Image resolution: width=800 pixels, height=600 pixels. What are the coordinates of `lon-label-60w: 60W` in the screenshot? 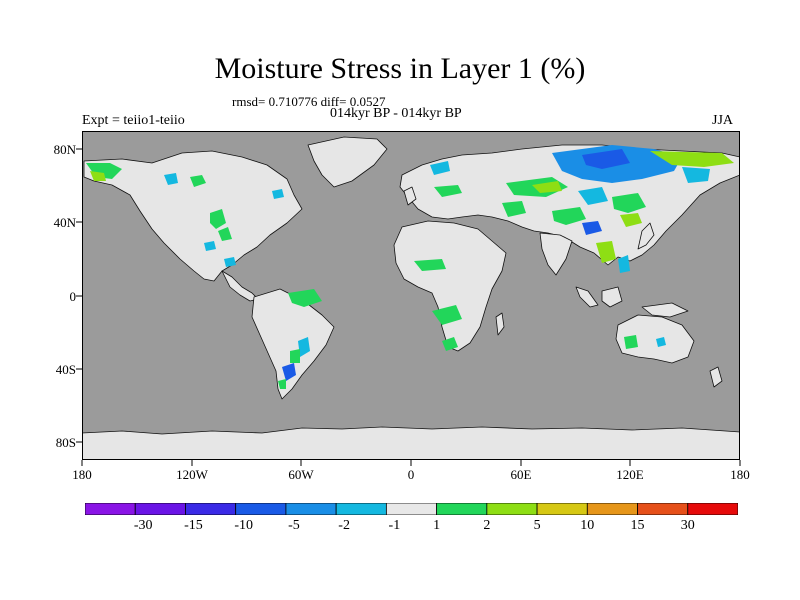 It's located at (301, 474).